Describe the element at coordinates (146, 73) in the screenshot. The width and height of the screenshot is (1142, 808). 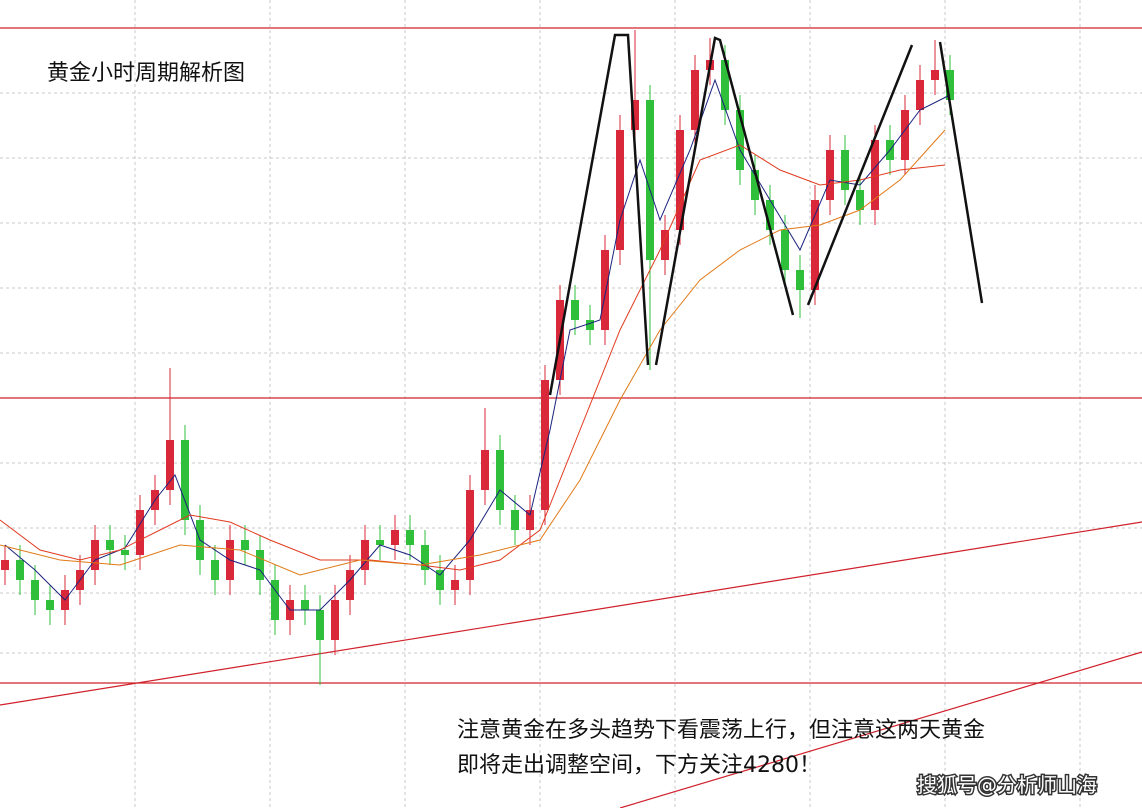
I see `chart-title: 黄金小时周期解析图` at that location.